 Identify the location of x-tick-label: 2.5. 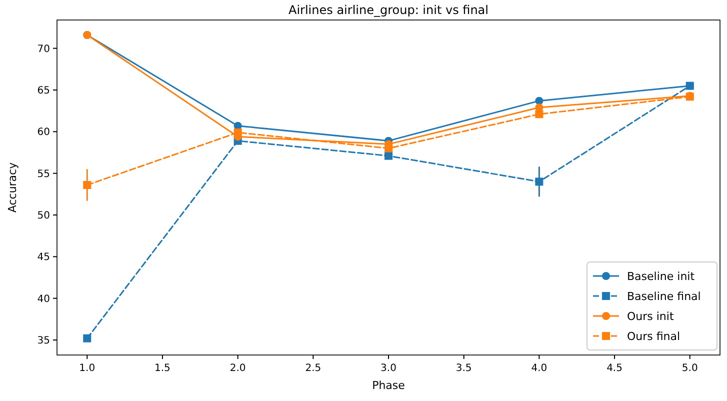
(313, 368).